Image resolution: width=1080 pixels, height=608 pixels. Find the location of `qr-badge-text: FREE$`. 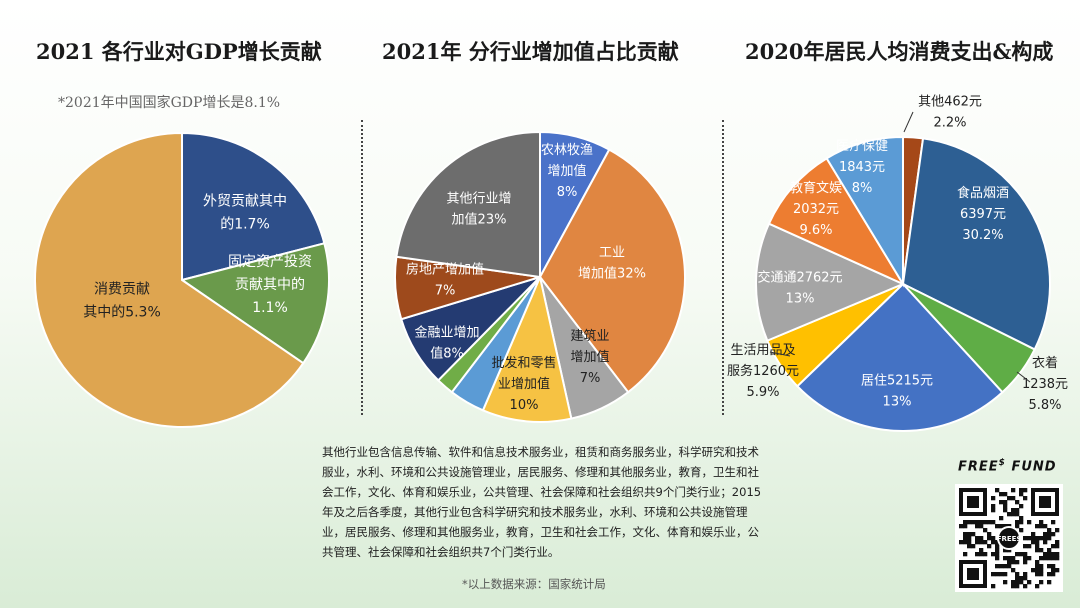

qr-badge-text: FREE$ is located at coordinates (1009, 539).